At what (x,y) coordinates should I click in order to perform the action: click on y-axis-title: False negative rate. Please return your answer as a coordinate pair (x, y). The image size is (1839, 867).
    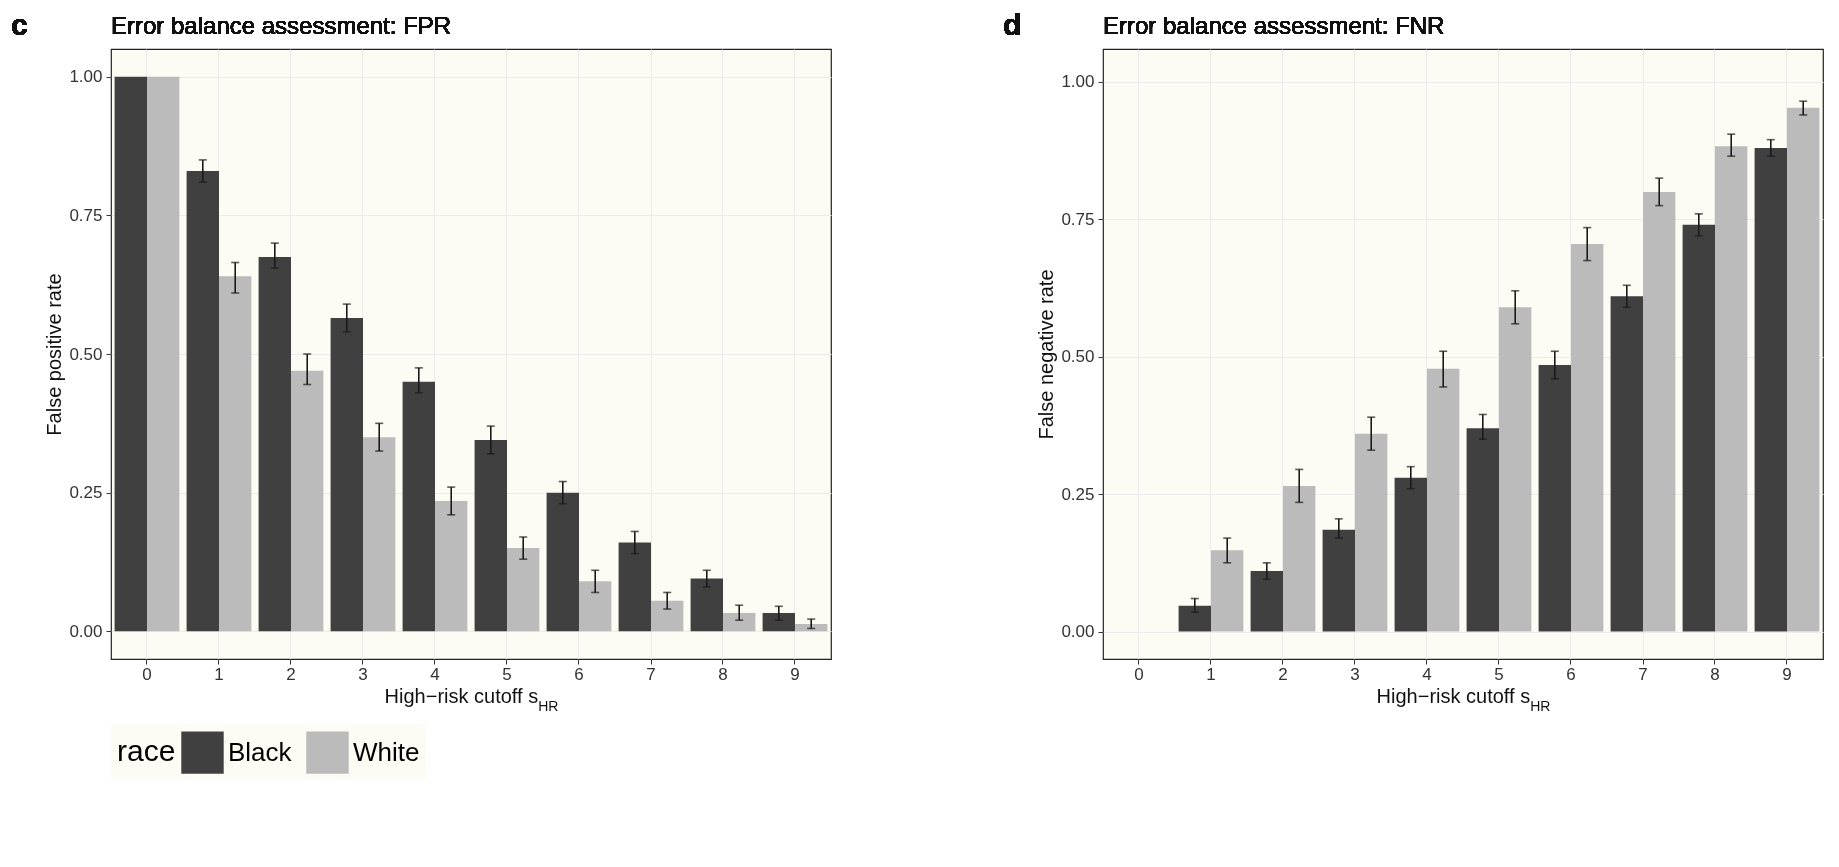
    Looking at the image, I should click on (1046, 354).